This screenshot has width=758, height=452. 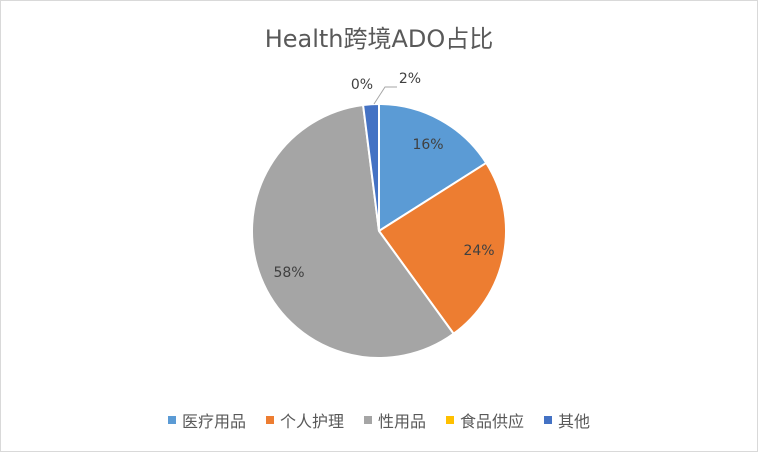 What do you see at coordinates (213, 421) in the screenshot?
I see `legend-label: 医疗用品` at bounding box center [213, 421].